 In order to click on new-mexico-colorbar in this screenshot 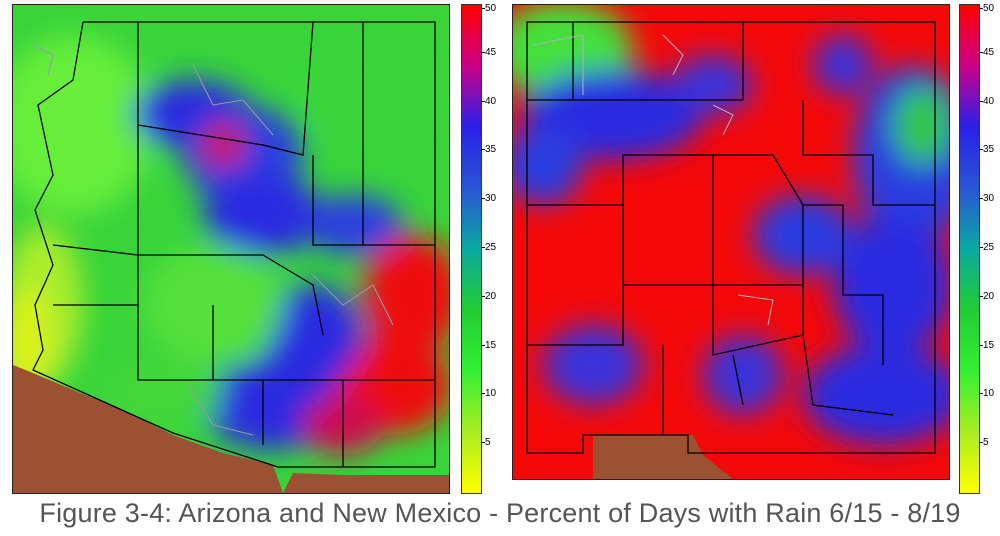, I will do `click(969, 249)`.